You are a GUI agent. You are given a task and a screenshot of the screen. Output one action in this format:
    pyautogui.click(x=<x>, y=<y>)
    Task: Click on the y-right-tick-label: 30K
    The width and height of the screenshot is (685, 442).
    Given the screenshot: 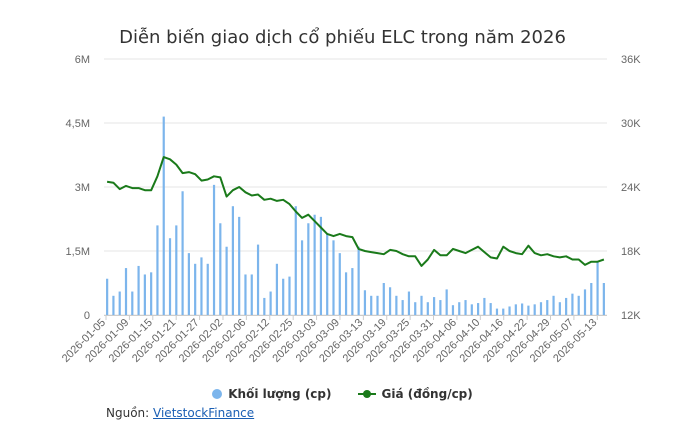 What is the action you would take?
    pyautogui.click(x=631, y=124)
    